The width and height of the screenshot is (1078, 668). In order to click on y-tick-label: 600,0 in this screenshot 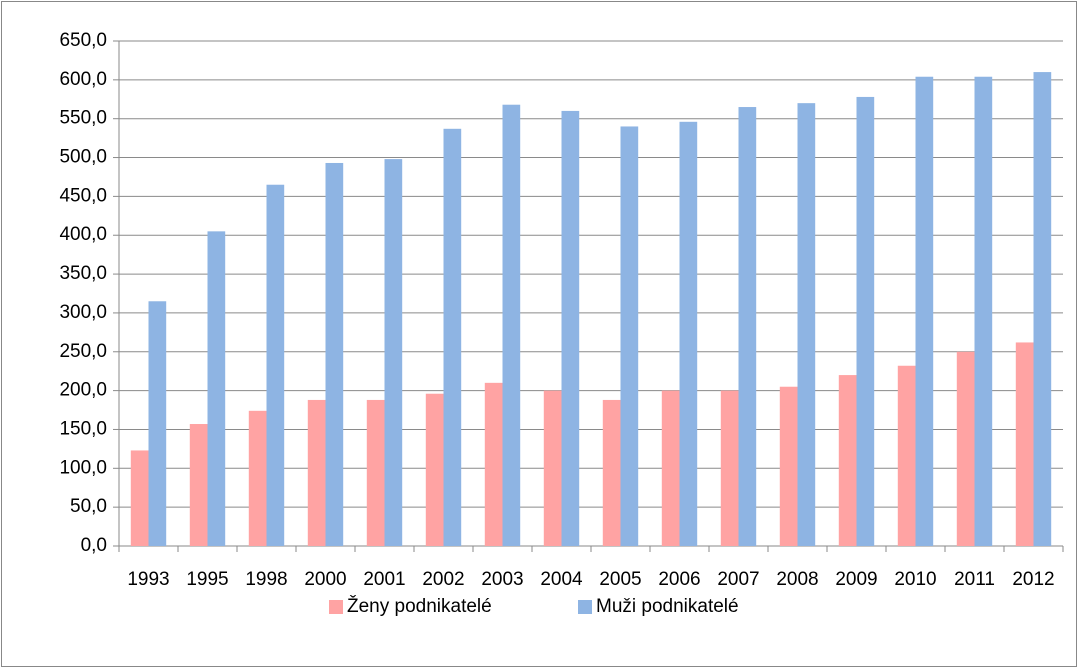, I will do `click(83, 79)`.